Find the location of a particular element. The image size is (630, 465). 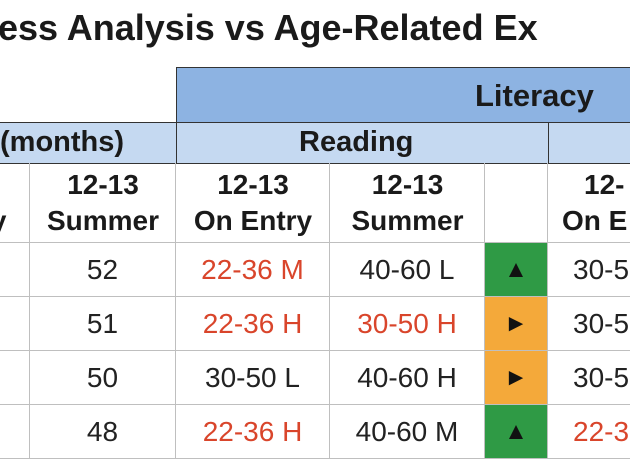

table-cell: 50 is located at coordinates (103, 378).